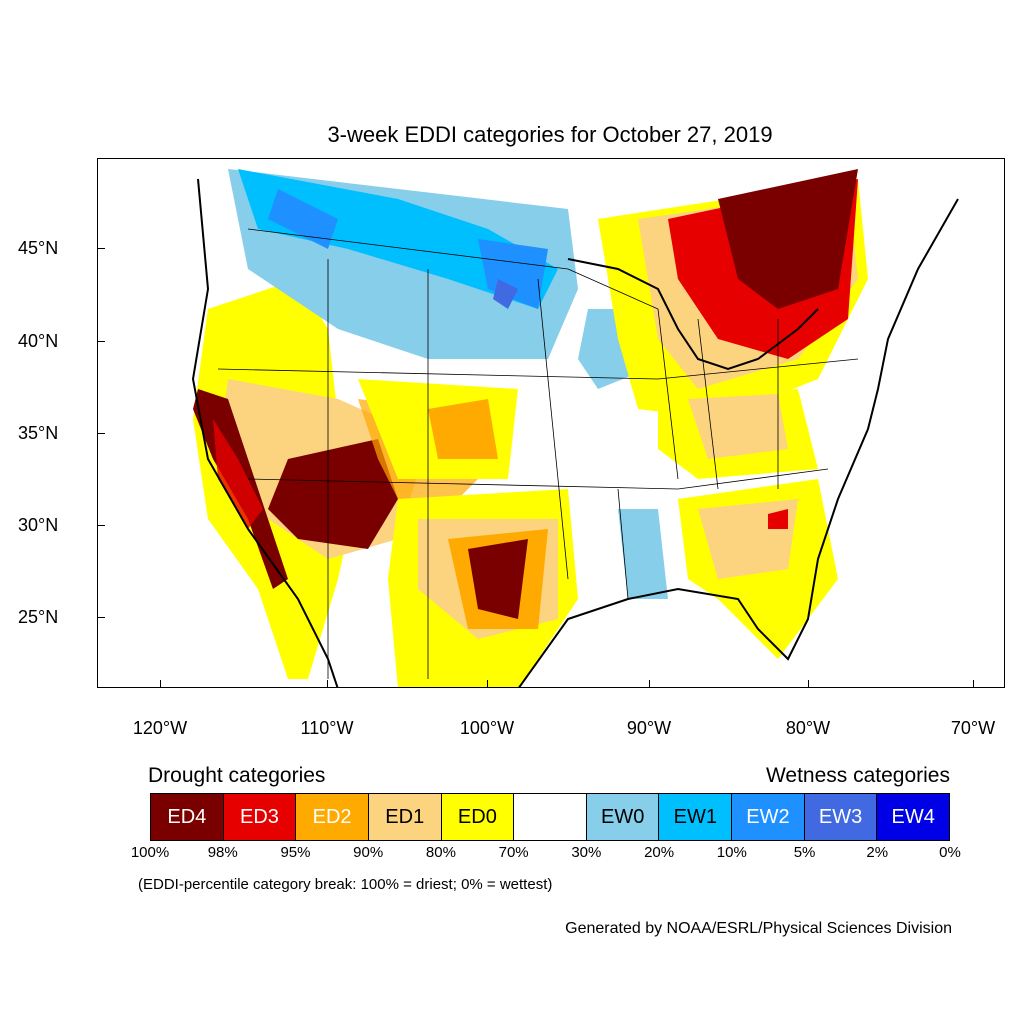 This screenshot has width=1024, height=1024. I want to click on region-southeast-ed3, so click(778, 519).